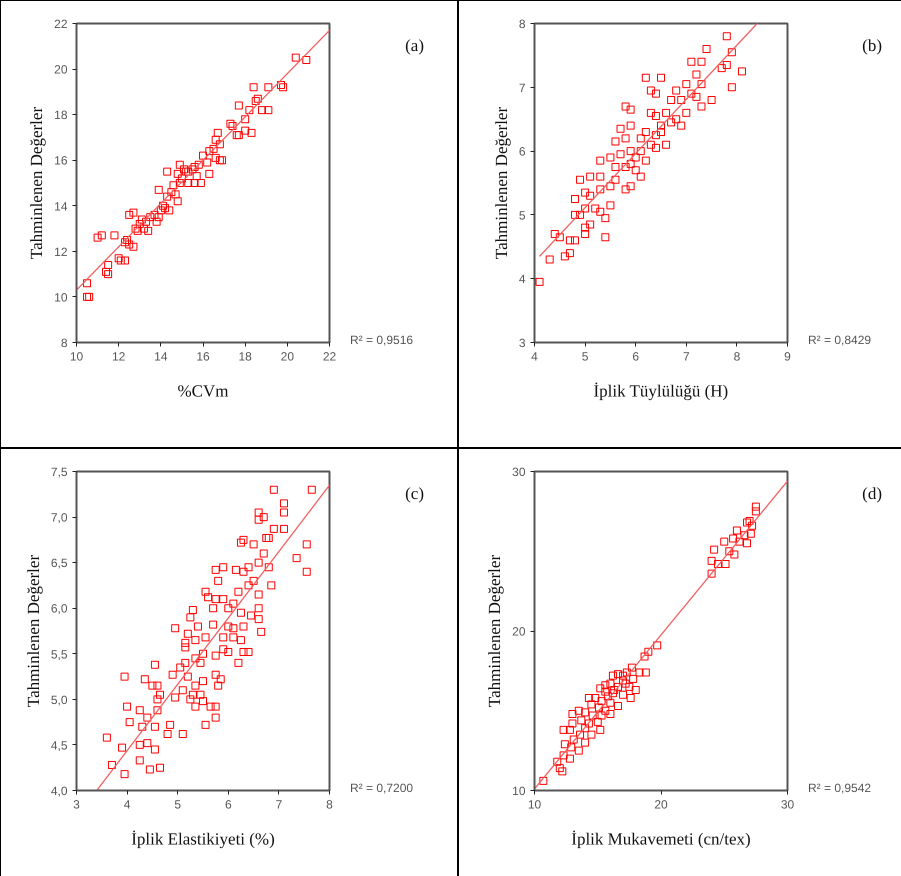 This screenshot has width=901, height=876. What do you see at coordinates (203, 391) in the screenshot?
I see `x-axis-title: %CVm` at bounding box center [203, 391].